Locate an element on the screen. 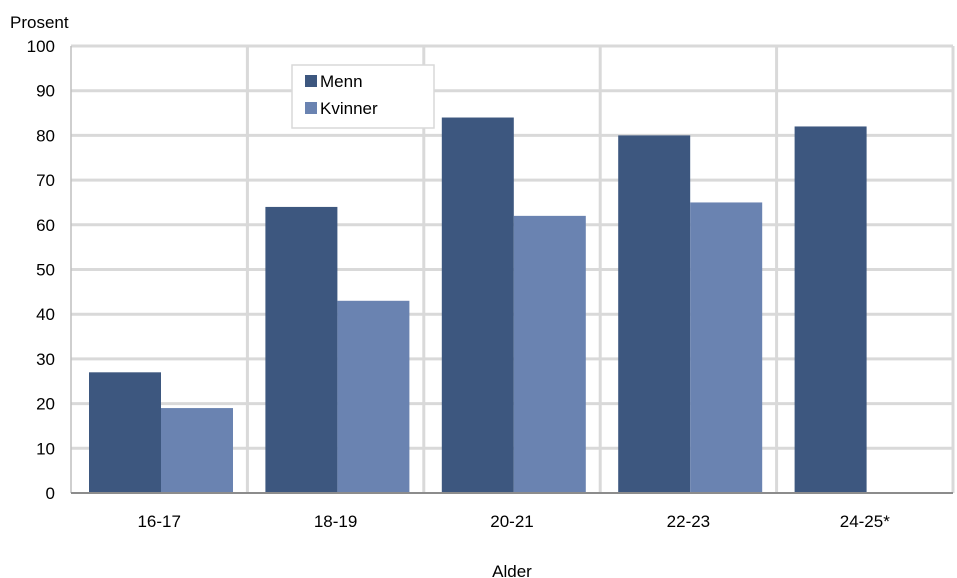 Image resolution: width=957 pixels, height=578 pixels. legend-swatch-menn is located at coordinates (311, 81).